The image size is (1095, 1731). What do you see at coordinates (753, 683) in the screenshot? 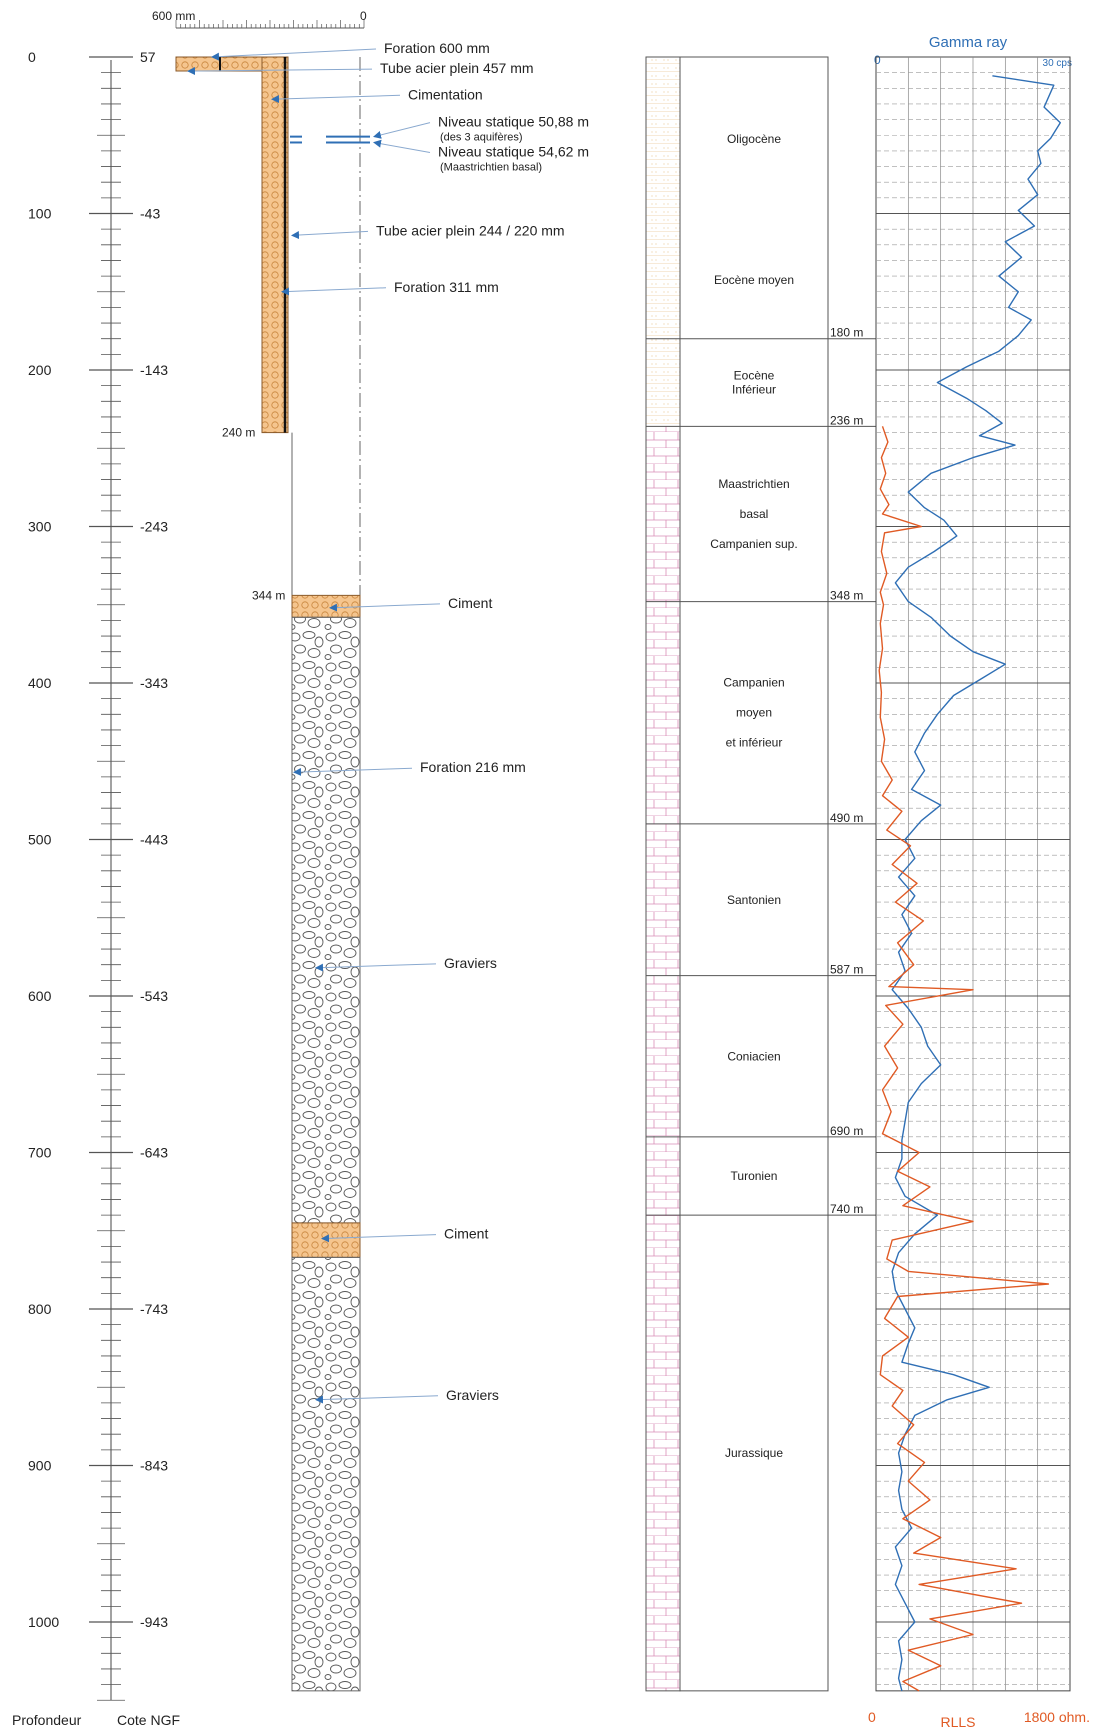
I see `stratigraphy-unit-label: Campanien` at bounding box center [753, 683].